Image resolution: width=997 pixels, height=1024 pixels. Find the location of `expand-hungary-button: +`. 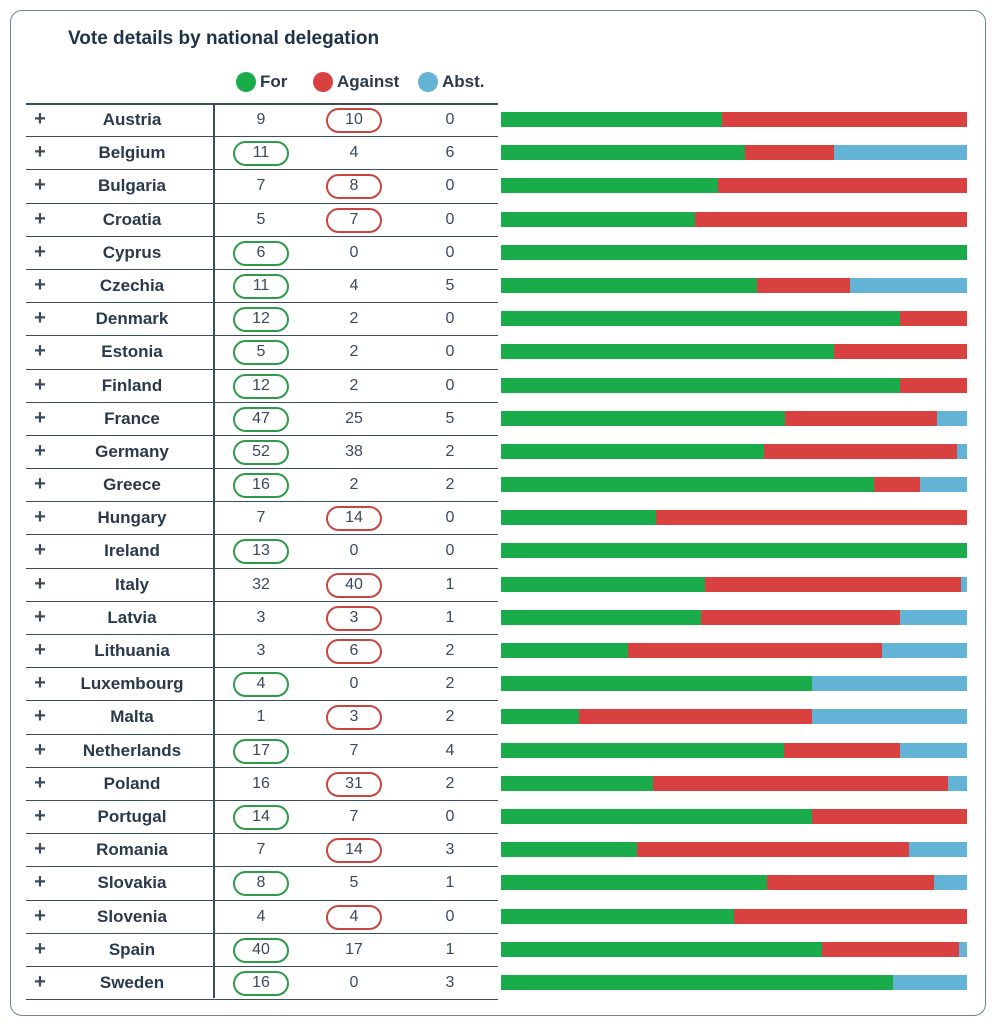

expand-hungary-button: + is located at coordinates (40, 517).